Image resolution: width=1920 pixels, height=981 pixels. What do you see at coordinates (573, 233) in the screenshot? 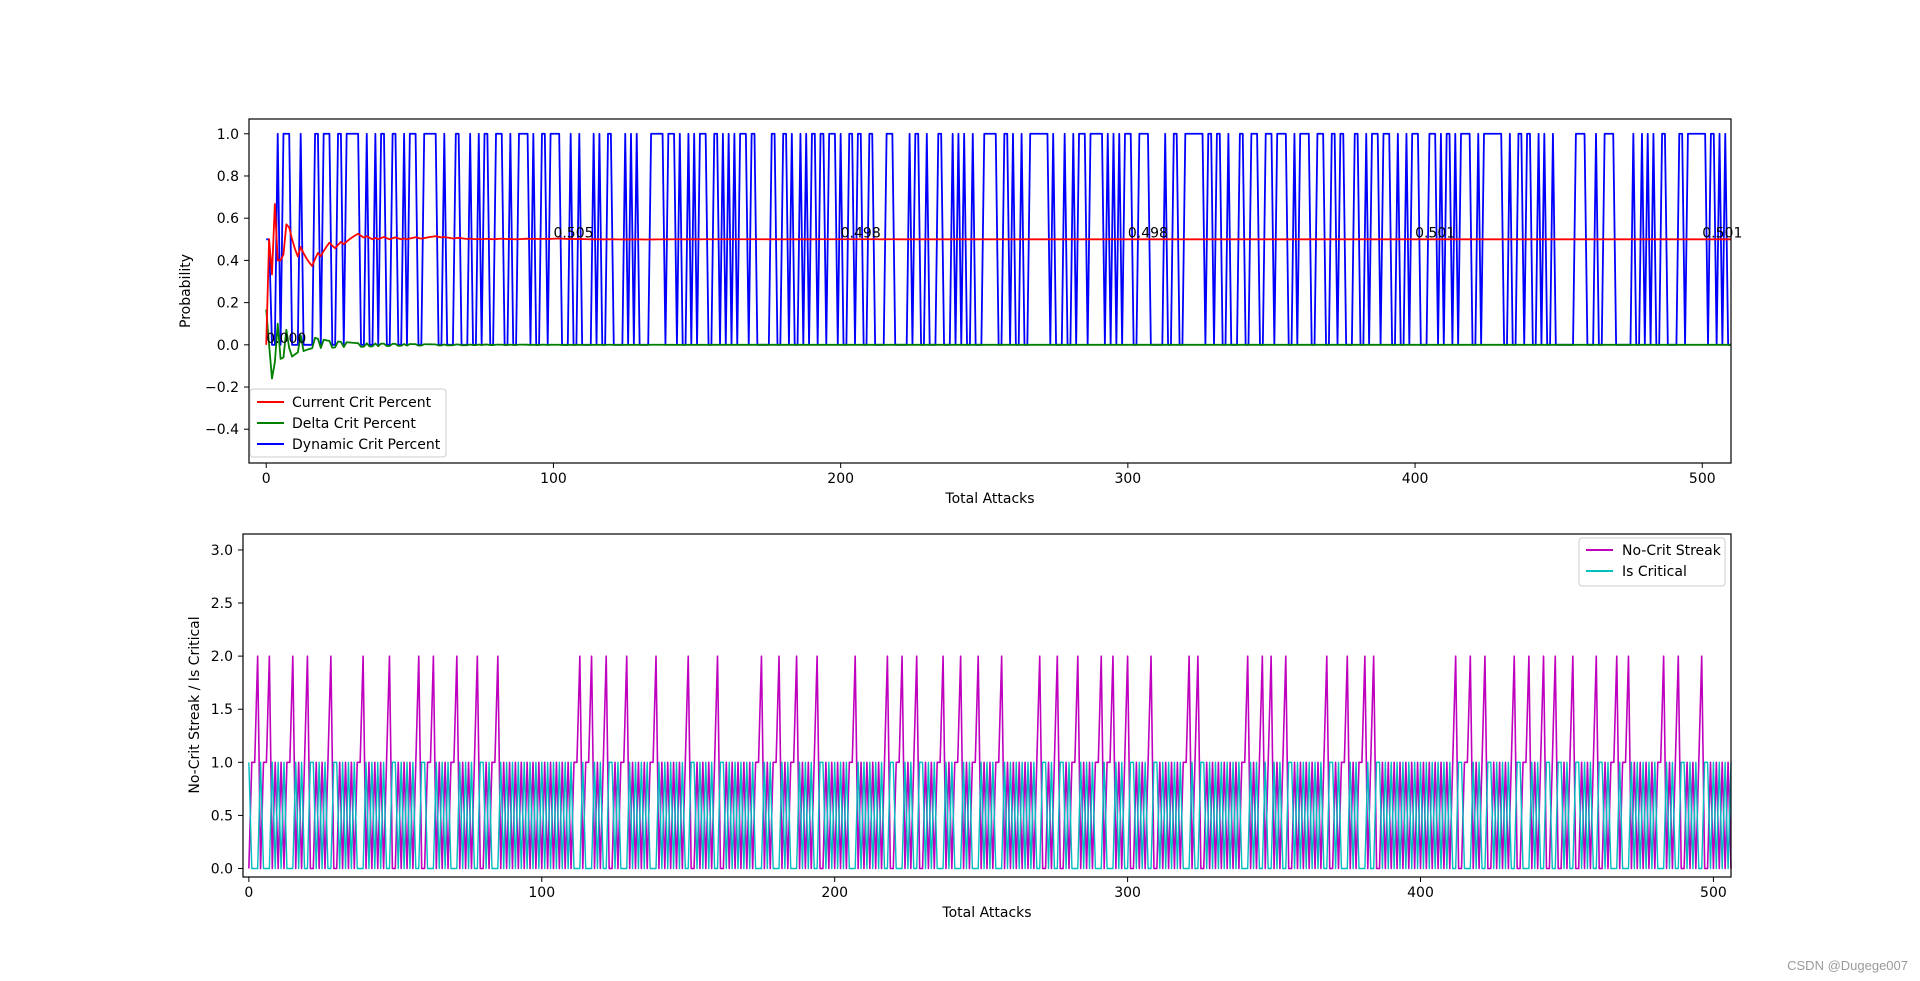
I see `value-annotation: 0.505` at bounding box center [573, 233].